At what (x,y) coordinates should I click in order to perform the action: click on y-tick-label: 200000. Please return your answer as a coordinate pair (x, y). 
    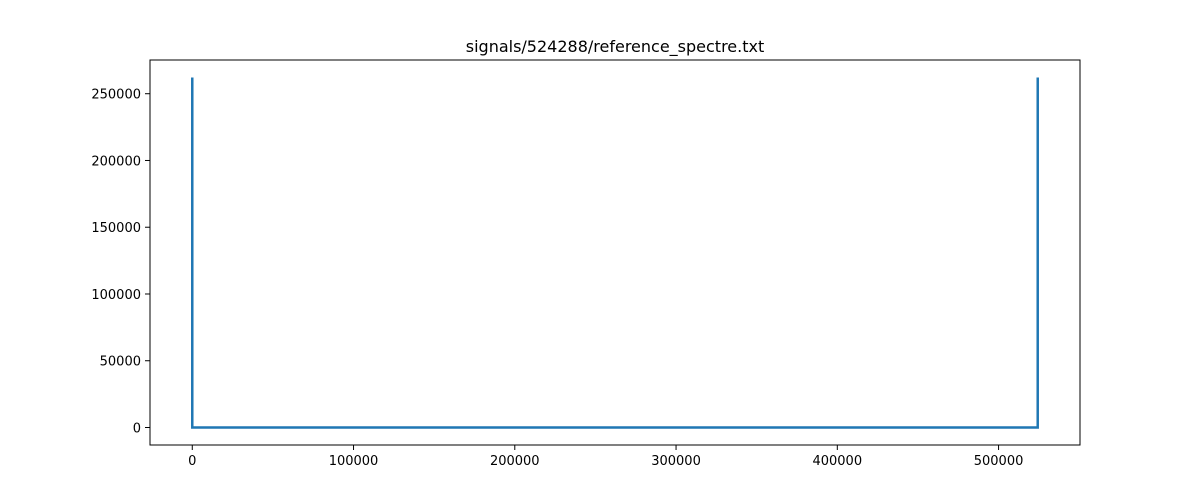
    Looking at the image, I should click on (116, 161).